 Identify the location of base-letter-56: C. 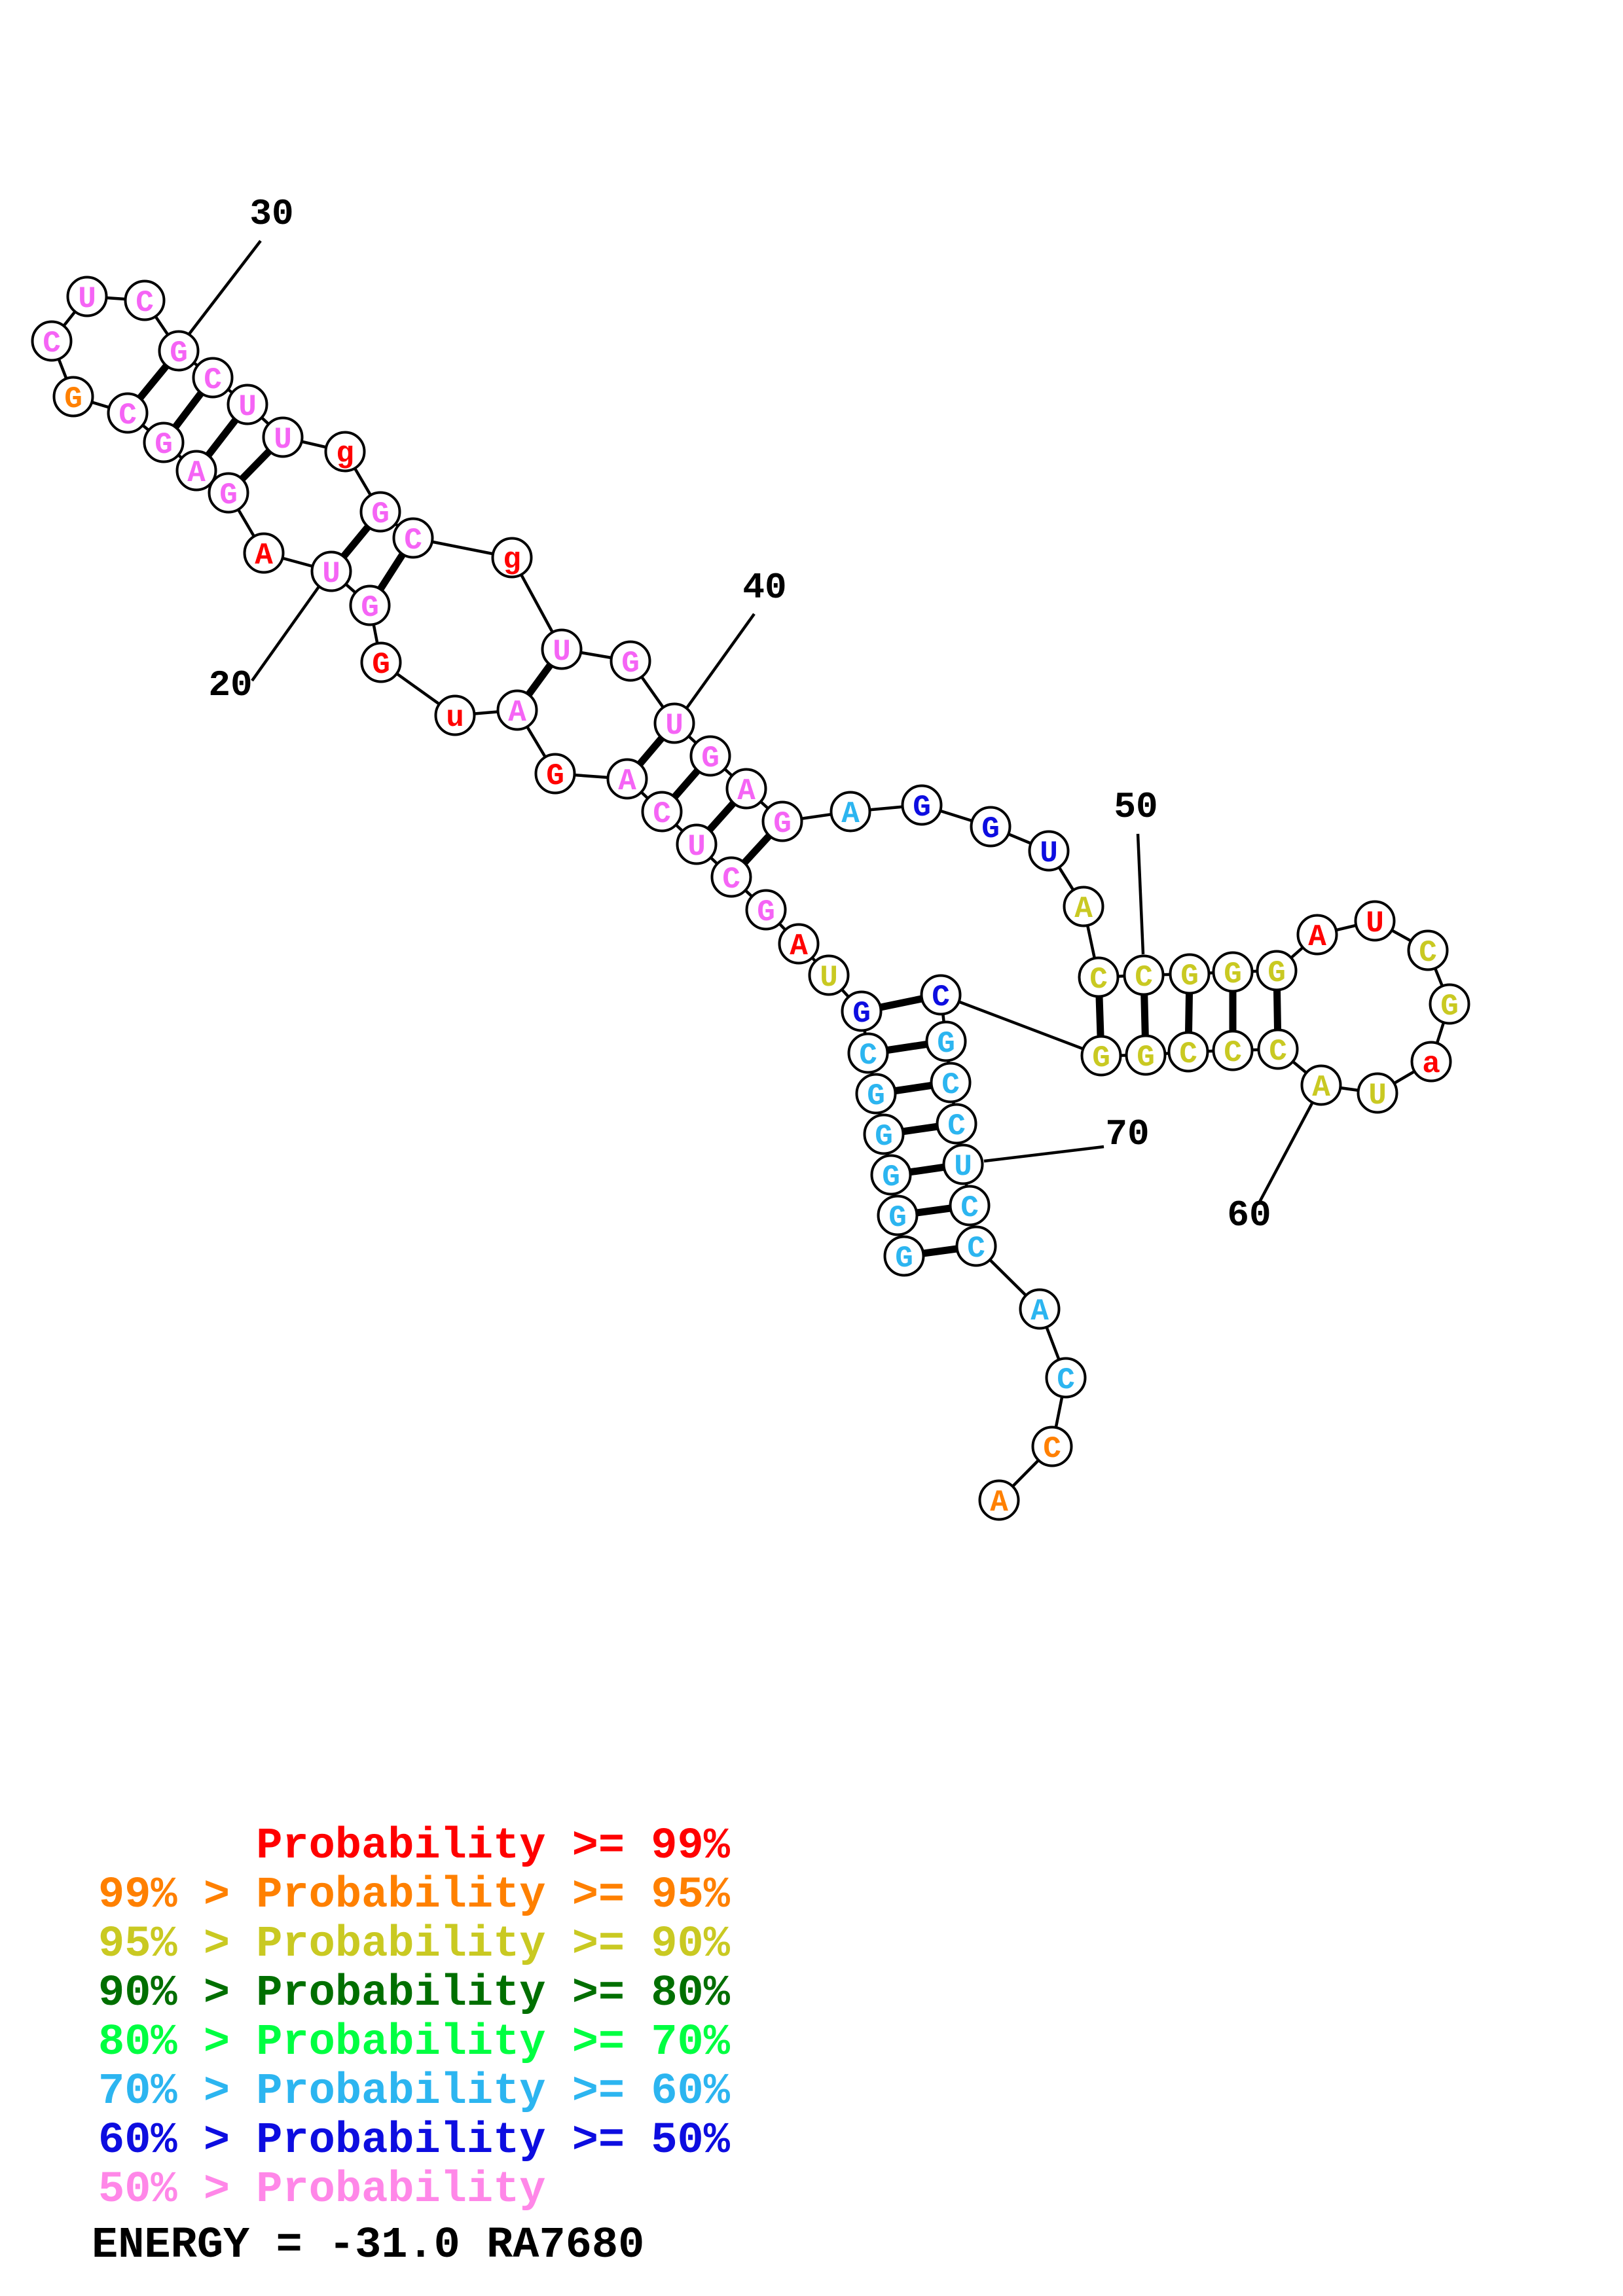
(1428, 953).